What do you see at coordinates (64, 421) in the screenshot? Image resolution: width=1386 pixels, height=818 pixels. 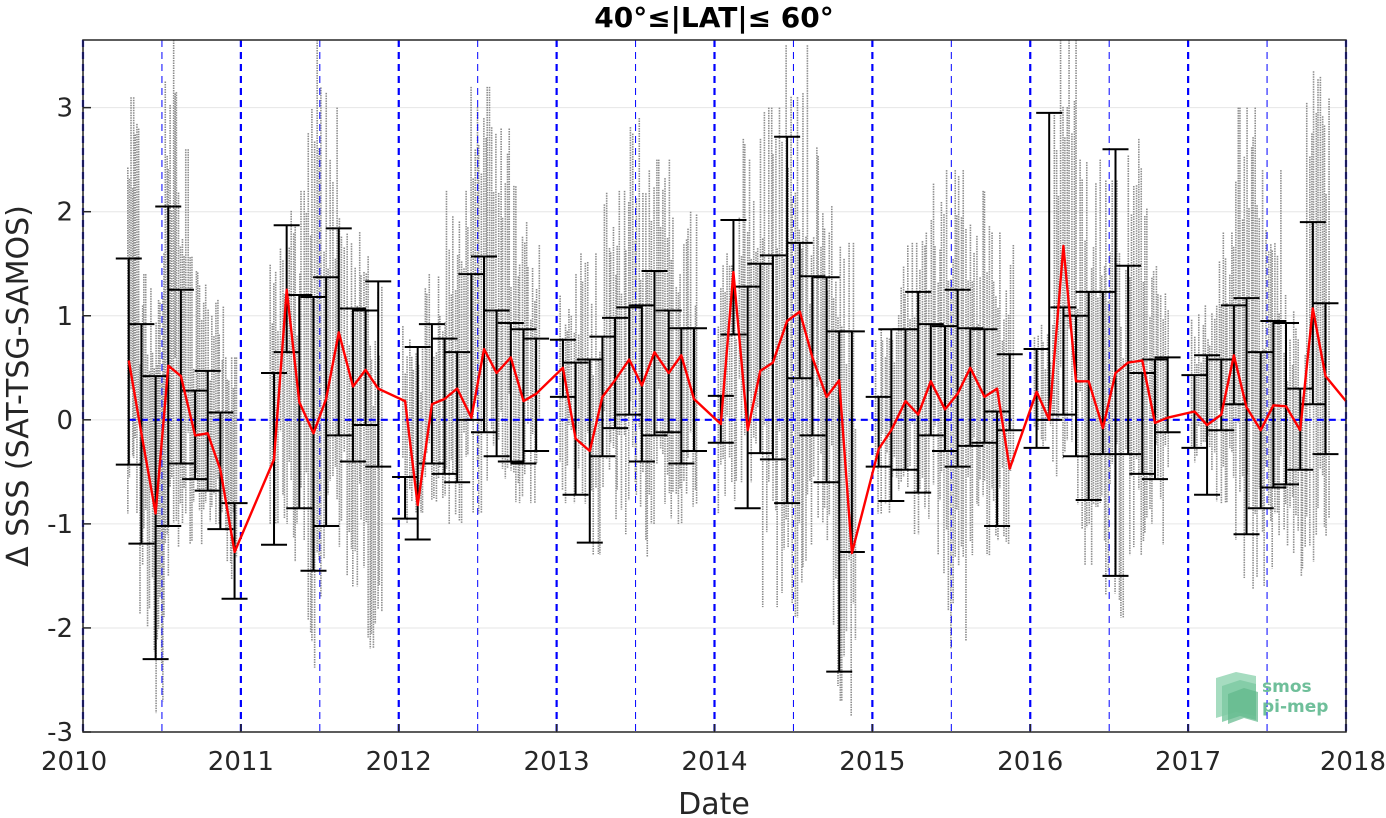 I see `y-tick-label-3: 0` at bounding box center [64, 421].